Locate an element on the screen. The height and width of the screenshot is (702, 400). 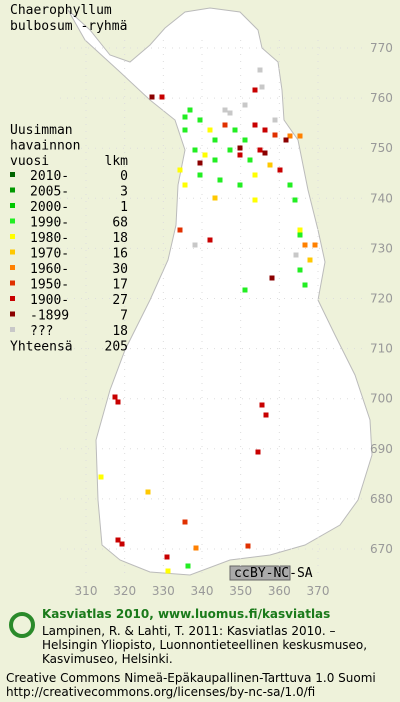
legend-count: 7 is located at coordinates (124, 316).